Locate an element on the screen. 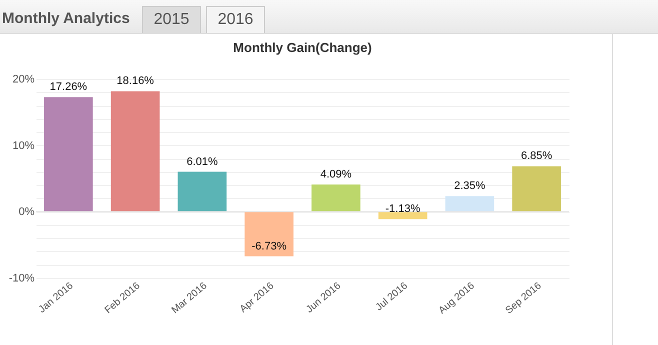 Image resolution: width=658 pixels, height=345 pixels. text: 2016 is located at coordinates (235, 19).